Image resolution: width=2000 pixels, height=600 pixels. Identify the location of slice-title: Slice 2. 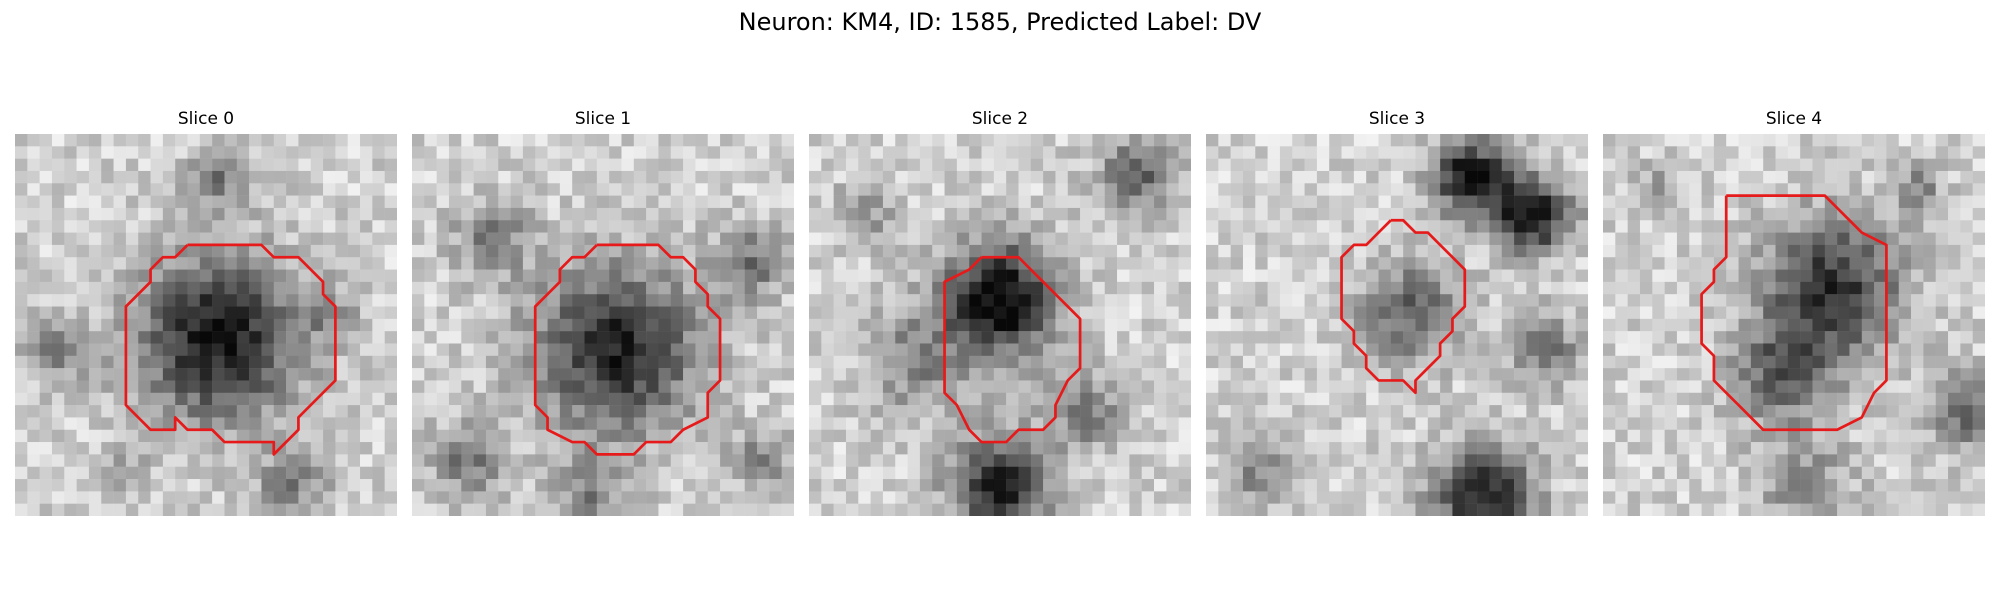
(1000, 119).